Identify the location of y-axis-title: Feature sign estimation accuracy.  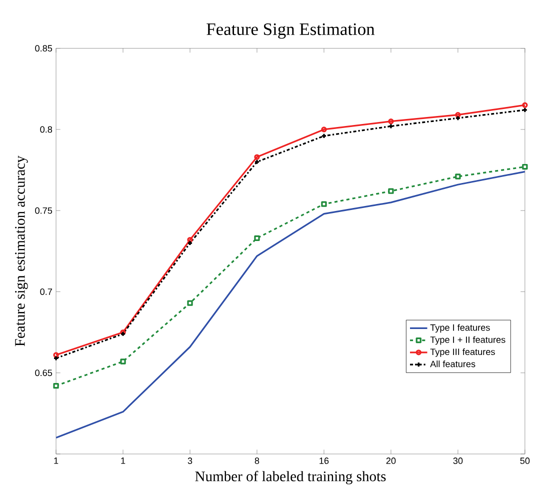
(21, 251).